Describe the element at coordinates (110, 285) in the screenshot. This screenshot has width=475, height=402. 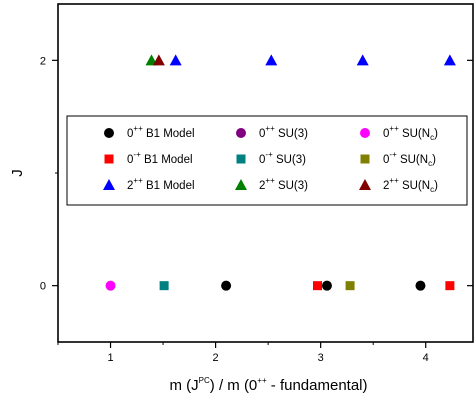
I see `data-point-sunc_0pp` at that location.